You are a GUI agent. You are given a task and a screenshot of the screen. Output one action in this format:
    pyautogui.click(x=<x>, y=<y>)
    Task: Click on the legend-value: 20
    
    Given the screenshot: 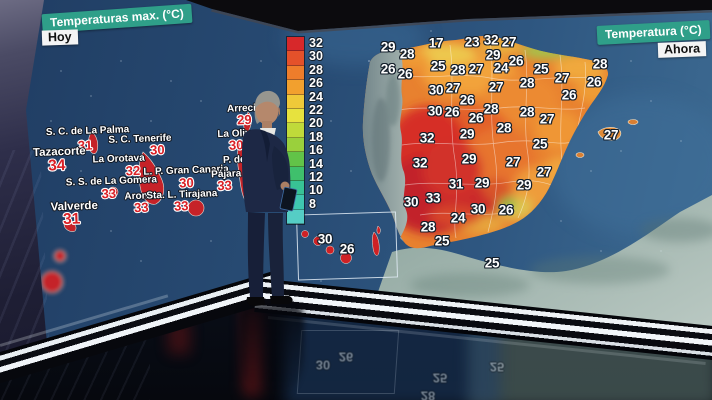 What is the action you would take?
    pyautogui.click(x=316, y=123)
    